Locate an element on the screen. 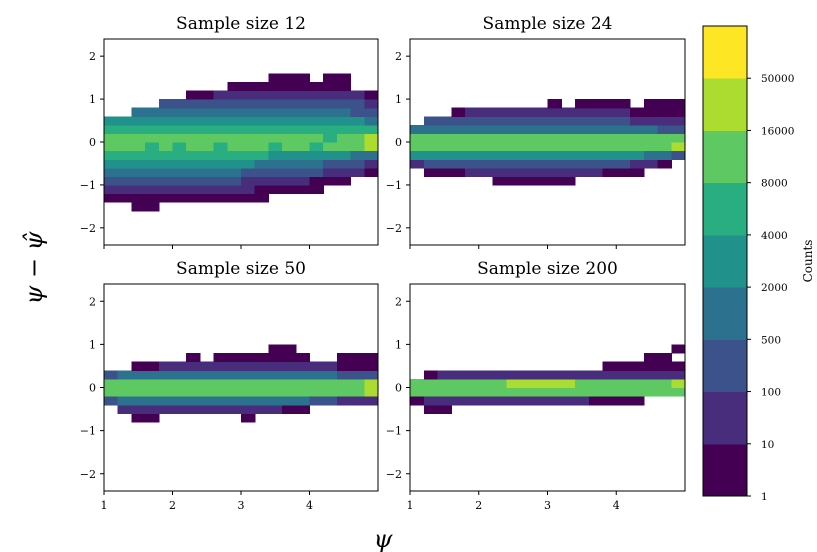 The width and height of the screenshot is (817, 552). y-axis-label: ψ − ψ̂ is located at coordinates (34, 267).